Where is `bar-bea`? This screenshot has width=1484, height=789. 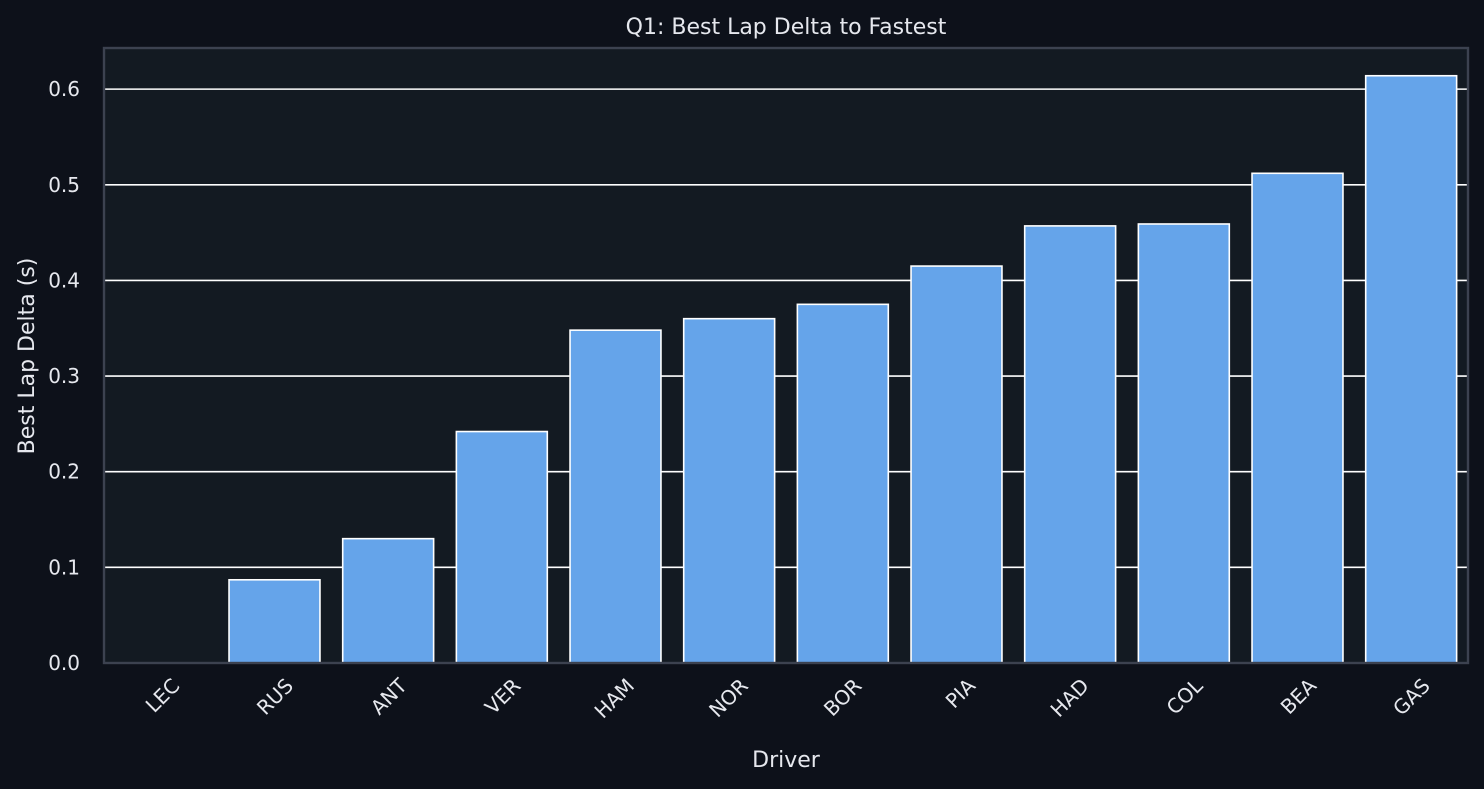
bar-bea is located at coordinates (1297, 418).